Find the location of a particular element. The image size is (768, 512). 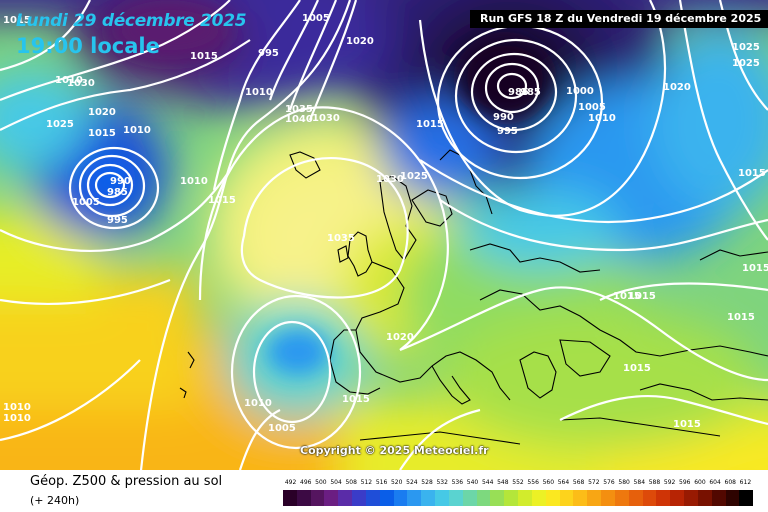

scale-tick-label: 604 is located at coordinates (715, 482).